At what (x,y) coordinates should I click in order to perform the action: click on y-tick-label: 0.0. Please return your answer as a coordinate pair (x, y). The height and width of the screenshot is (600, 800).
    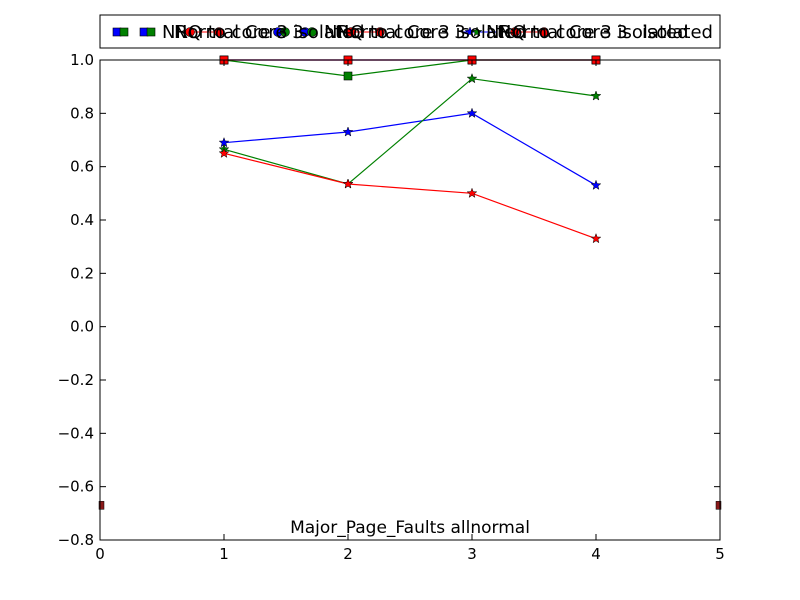
    Looking at the image, I should click on (82, 327).